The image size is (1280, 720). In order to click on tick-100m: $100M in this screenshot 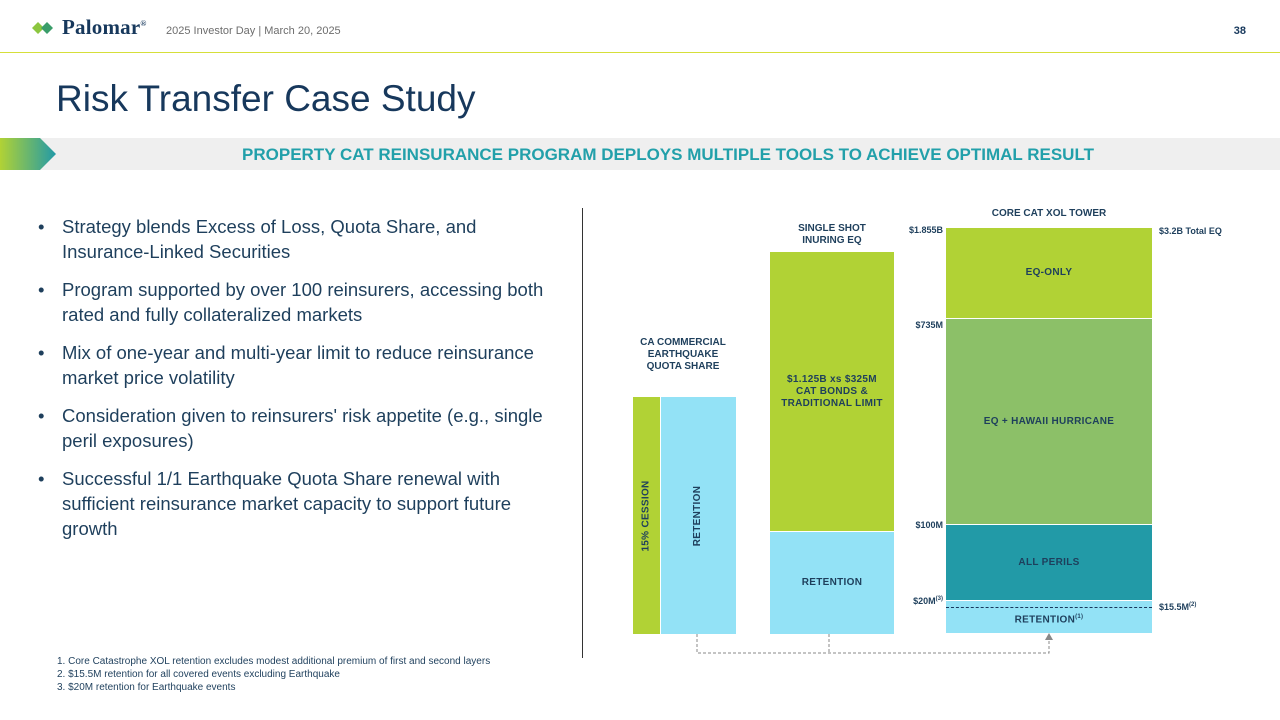, I will do `click(929, 525)`.